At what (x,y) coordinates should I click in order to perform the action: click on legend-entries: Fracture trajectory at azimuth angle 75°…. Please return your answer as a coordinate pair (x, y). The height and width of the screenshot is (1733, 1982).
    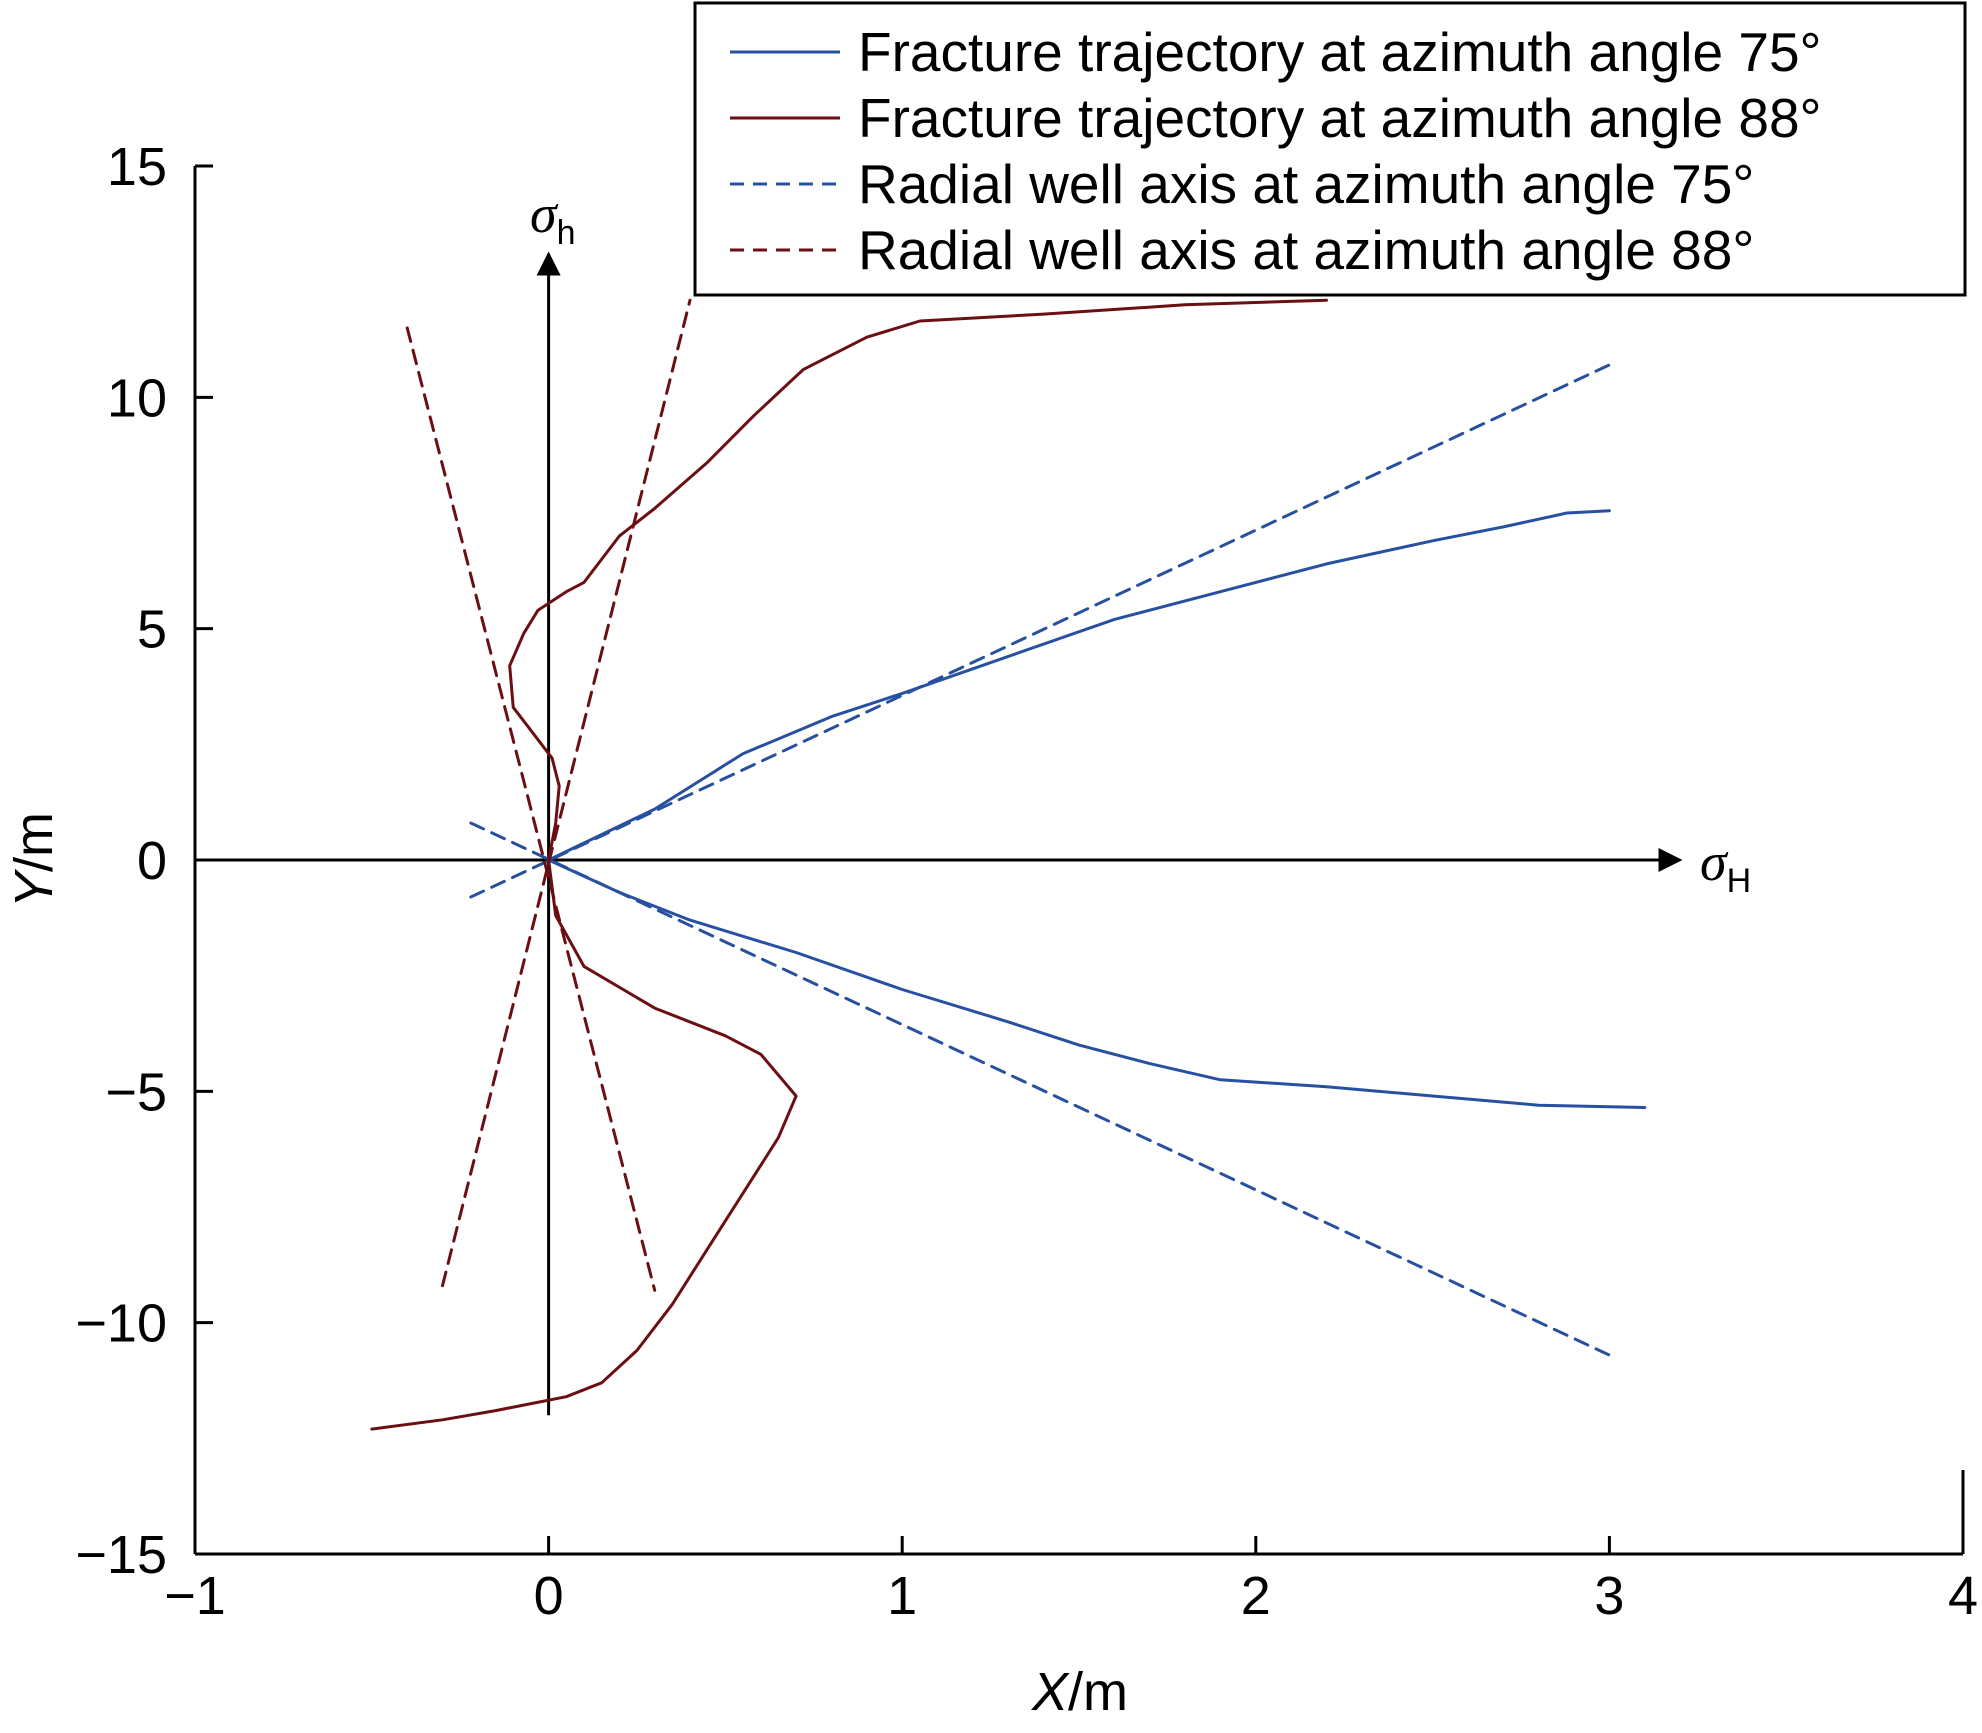
    Looking at the image, I should click on (1276, 151).